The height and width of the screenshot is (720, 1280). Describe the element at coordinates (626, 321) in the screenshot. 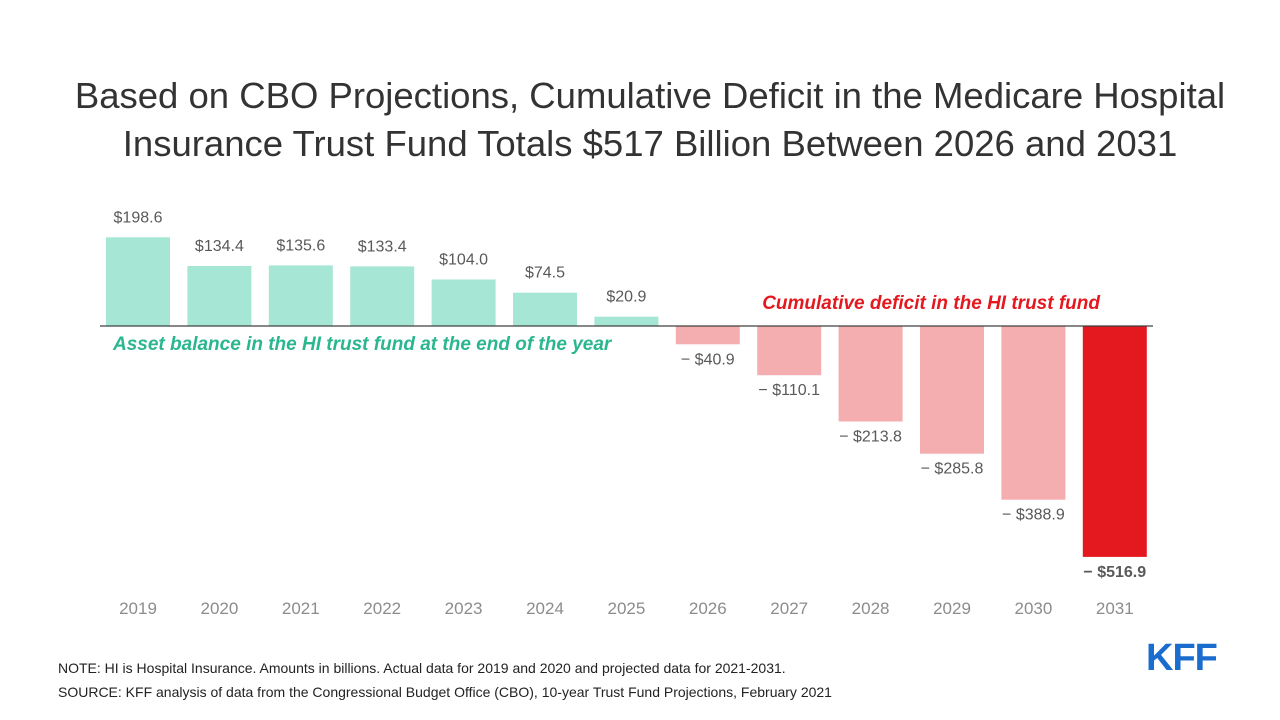

I see `bar-2025` at that location.